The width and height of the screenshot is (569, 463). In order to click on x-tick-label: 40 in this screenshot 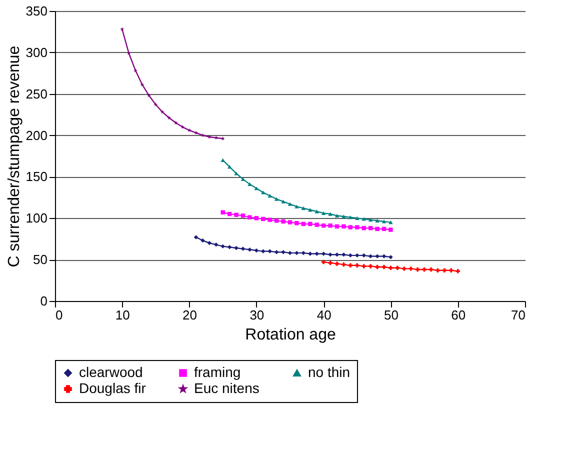, I will do `click(324, 315)`.